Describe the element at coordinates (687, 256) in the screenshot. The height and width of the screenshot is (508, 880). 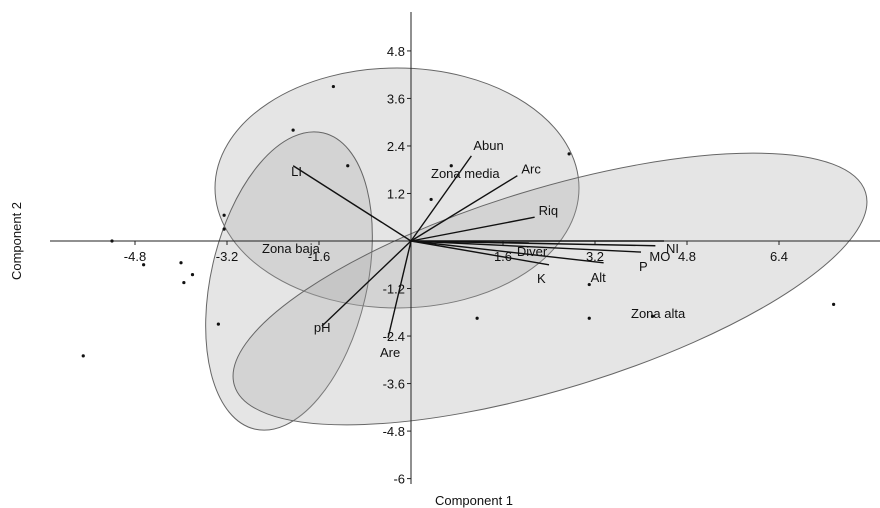
I see `x-tick-label: 4.8` at that location.